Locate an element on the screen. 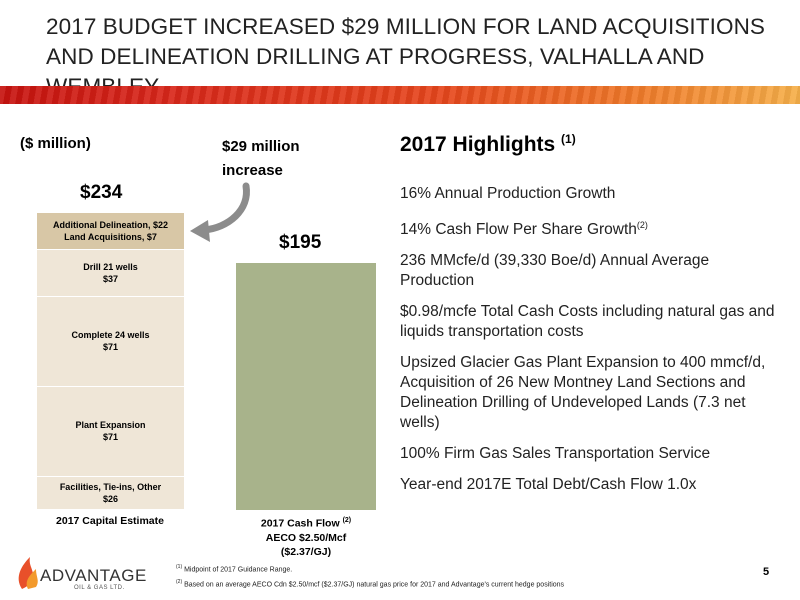 This screenshot has width=800, height=600. highlight-sup: (2) is located at coordinates (642, 225).